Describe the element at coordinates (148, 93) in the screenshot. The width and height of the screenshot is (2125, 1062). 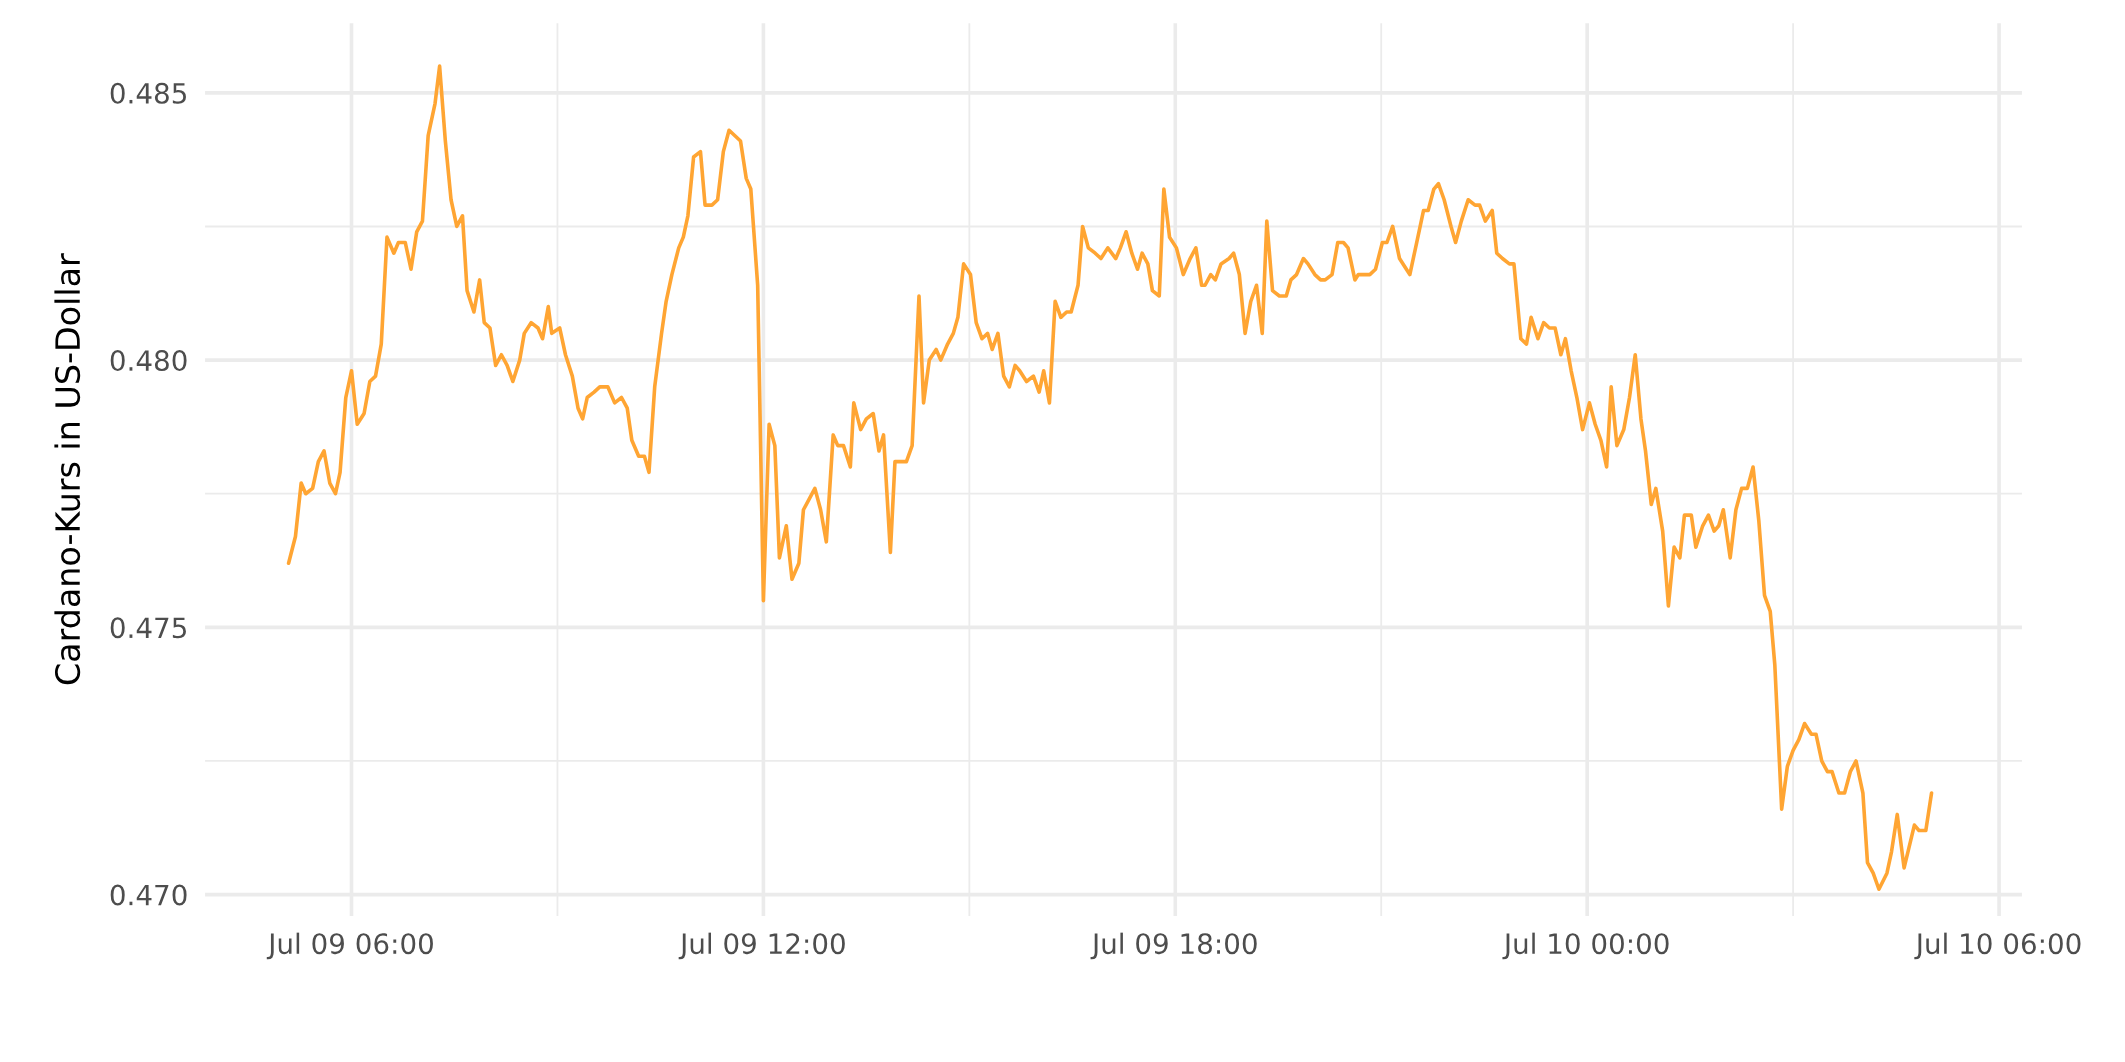
I see `y-tick-label: 0.485` at that location.